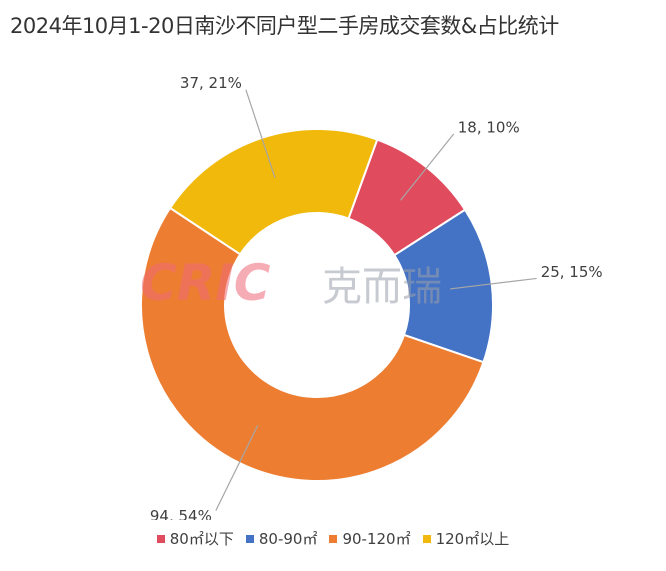 This screenshot has height=571, width=666. I want to click on watermark: CRIC 克而瑞, so click(291, 283).